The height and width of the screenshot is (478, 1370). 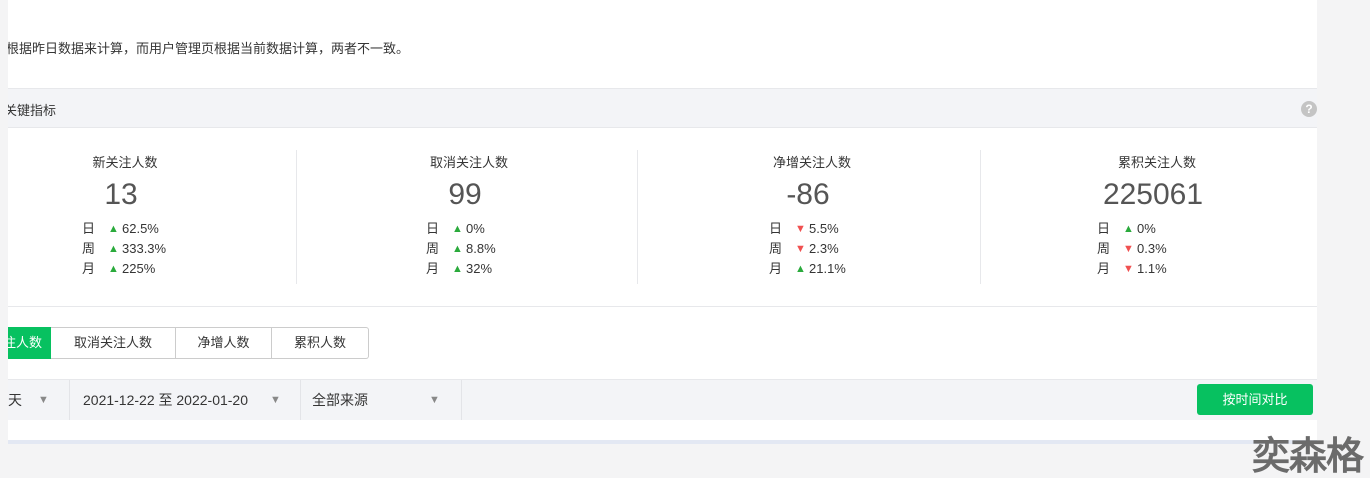 I want to click on watermark-logo: 奕森格, so click(x=1308, y=457).